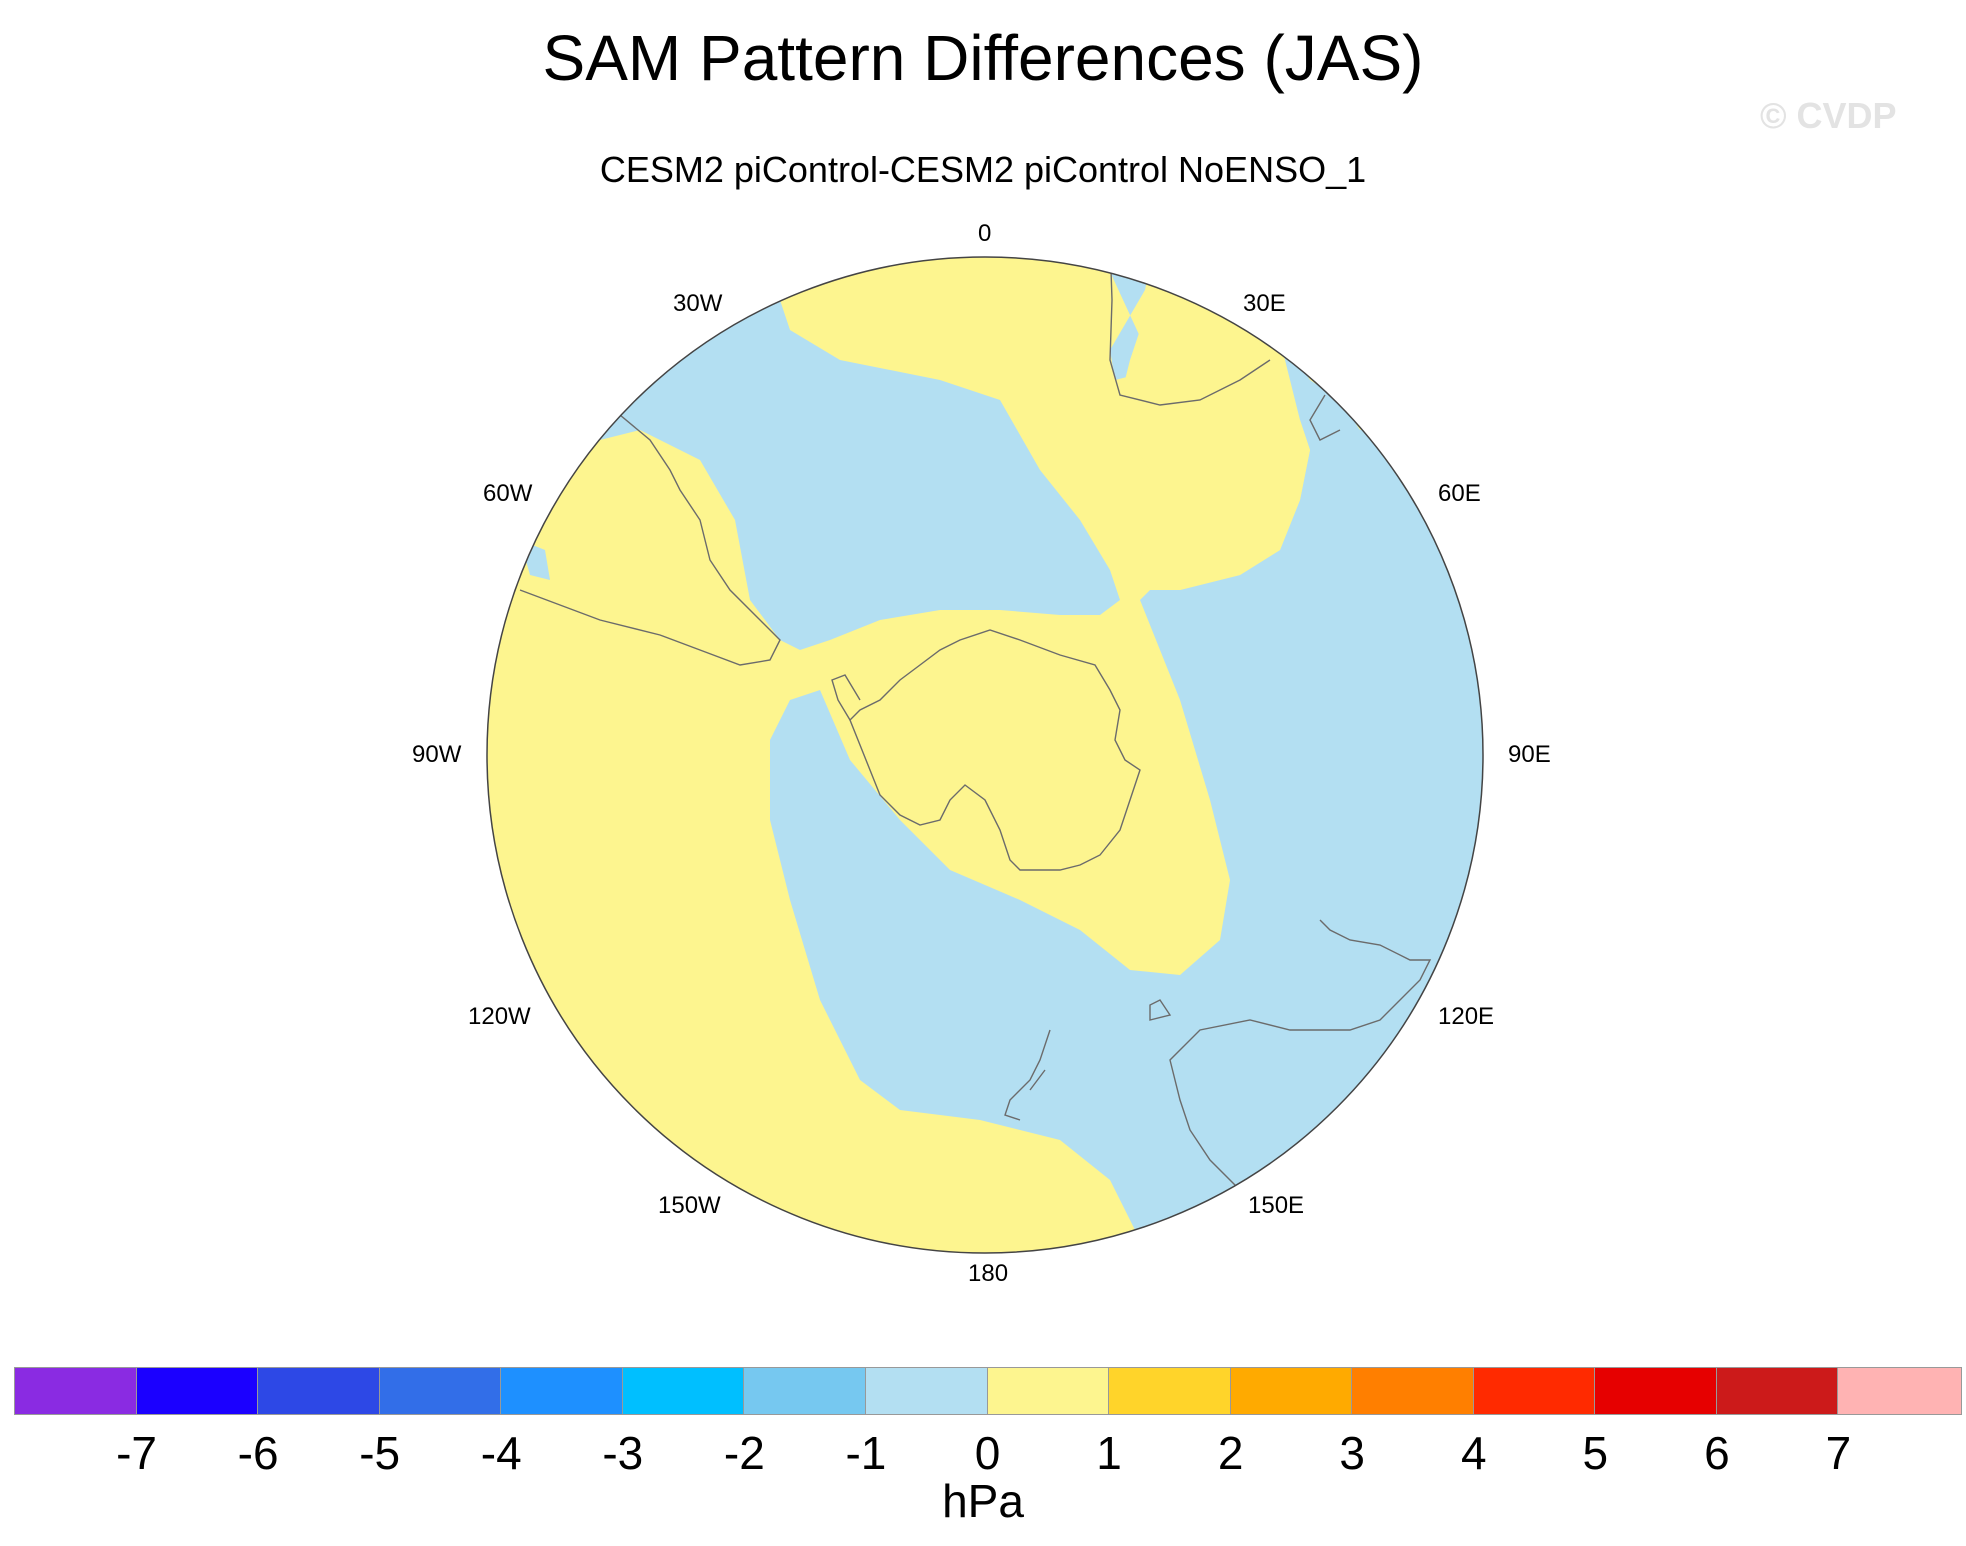  Describe the element at coordinates (1109, 1453) in the screenshot. I see `colorbar-tick-label: 1` at that location.